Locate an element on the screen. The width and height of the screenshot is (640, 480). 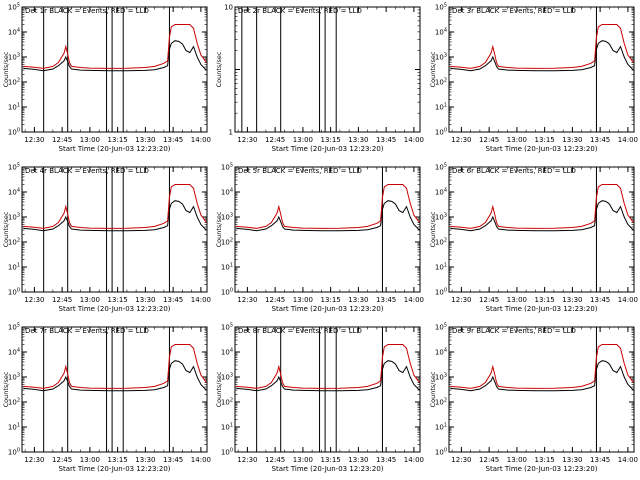
y-tick-label: 10 is located at coordinates (228, 8).